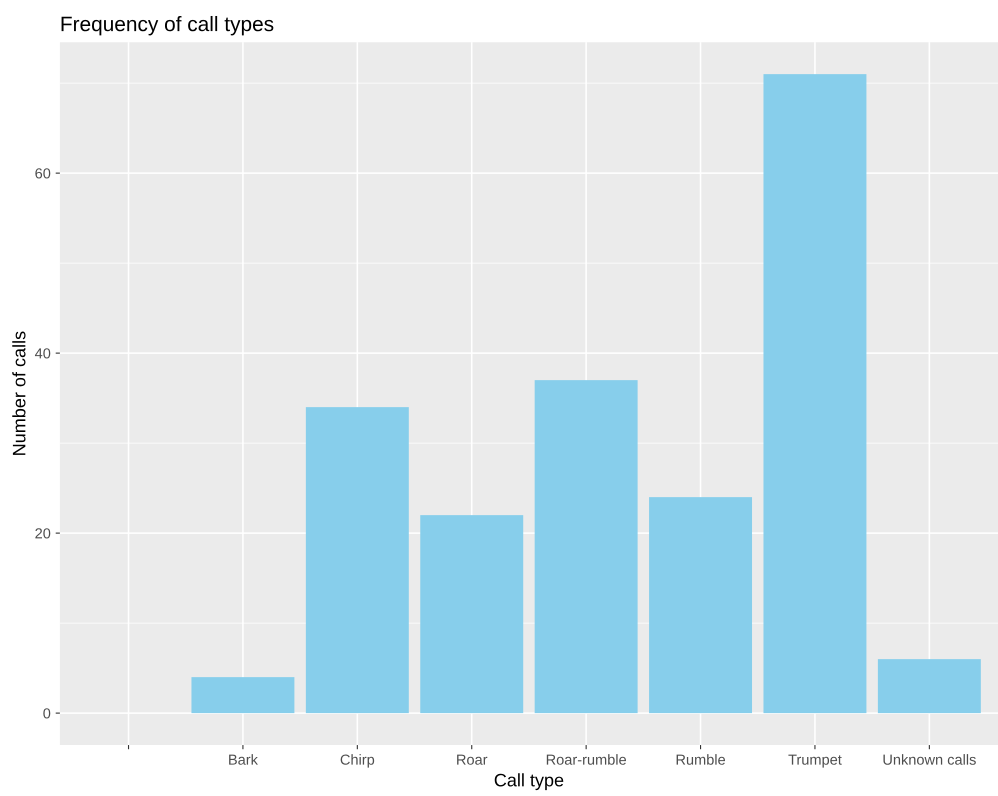 The width and height of the screenshot is (998, 796). I want to click on x-tick-label: Chirp, so click(357, 761).